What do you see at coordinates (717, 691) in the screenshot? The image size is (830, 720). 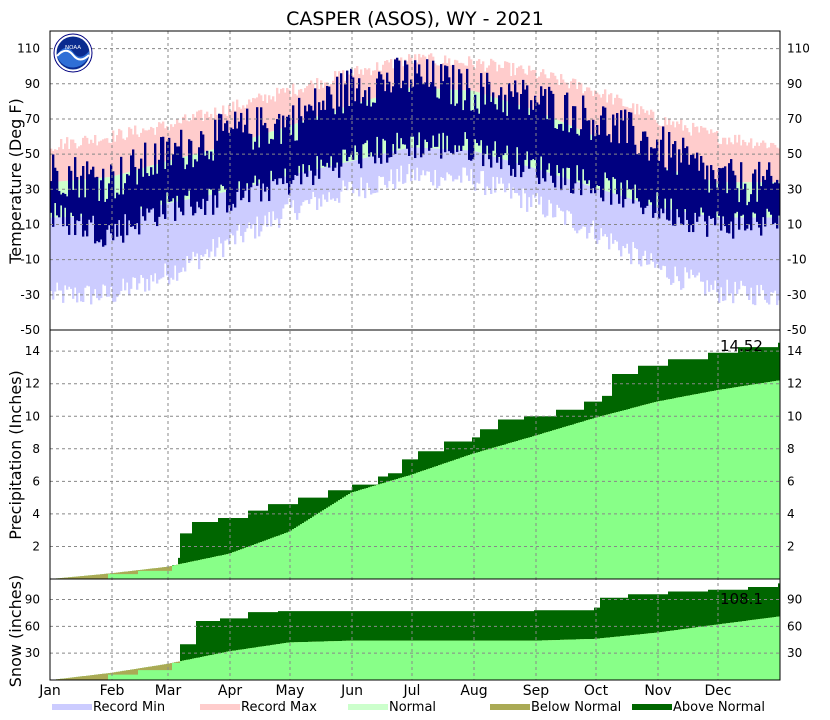 I see `month-label: Dec` at bounding box center [717, 691].